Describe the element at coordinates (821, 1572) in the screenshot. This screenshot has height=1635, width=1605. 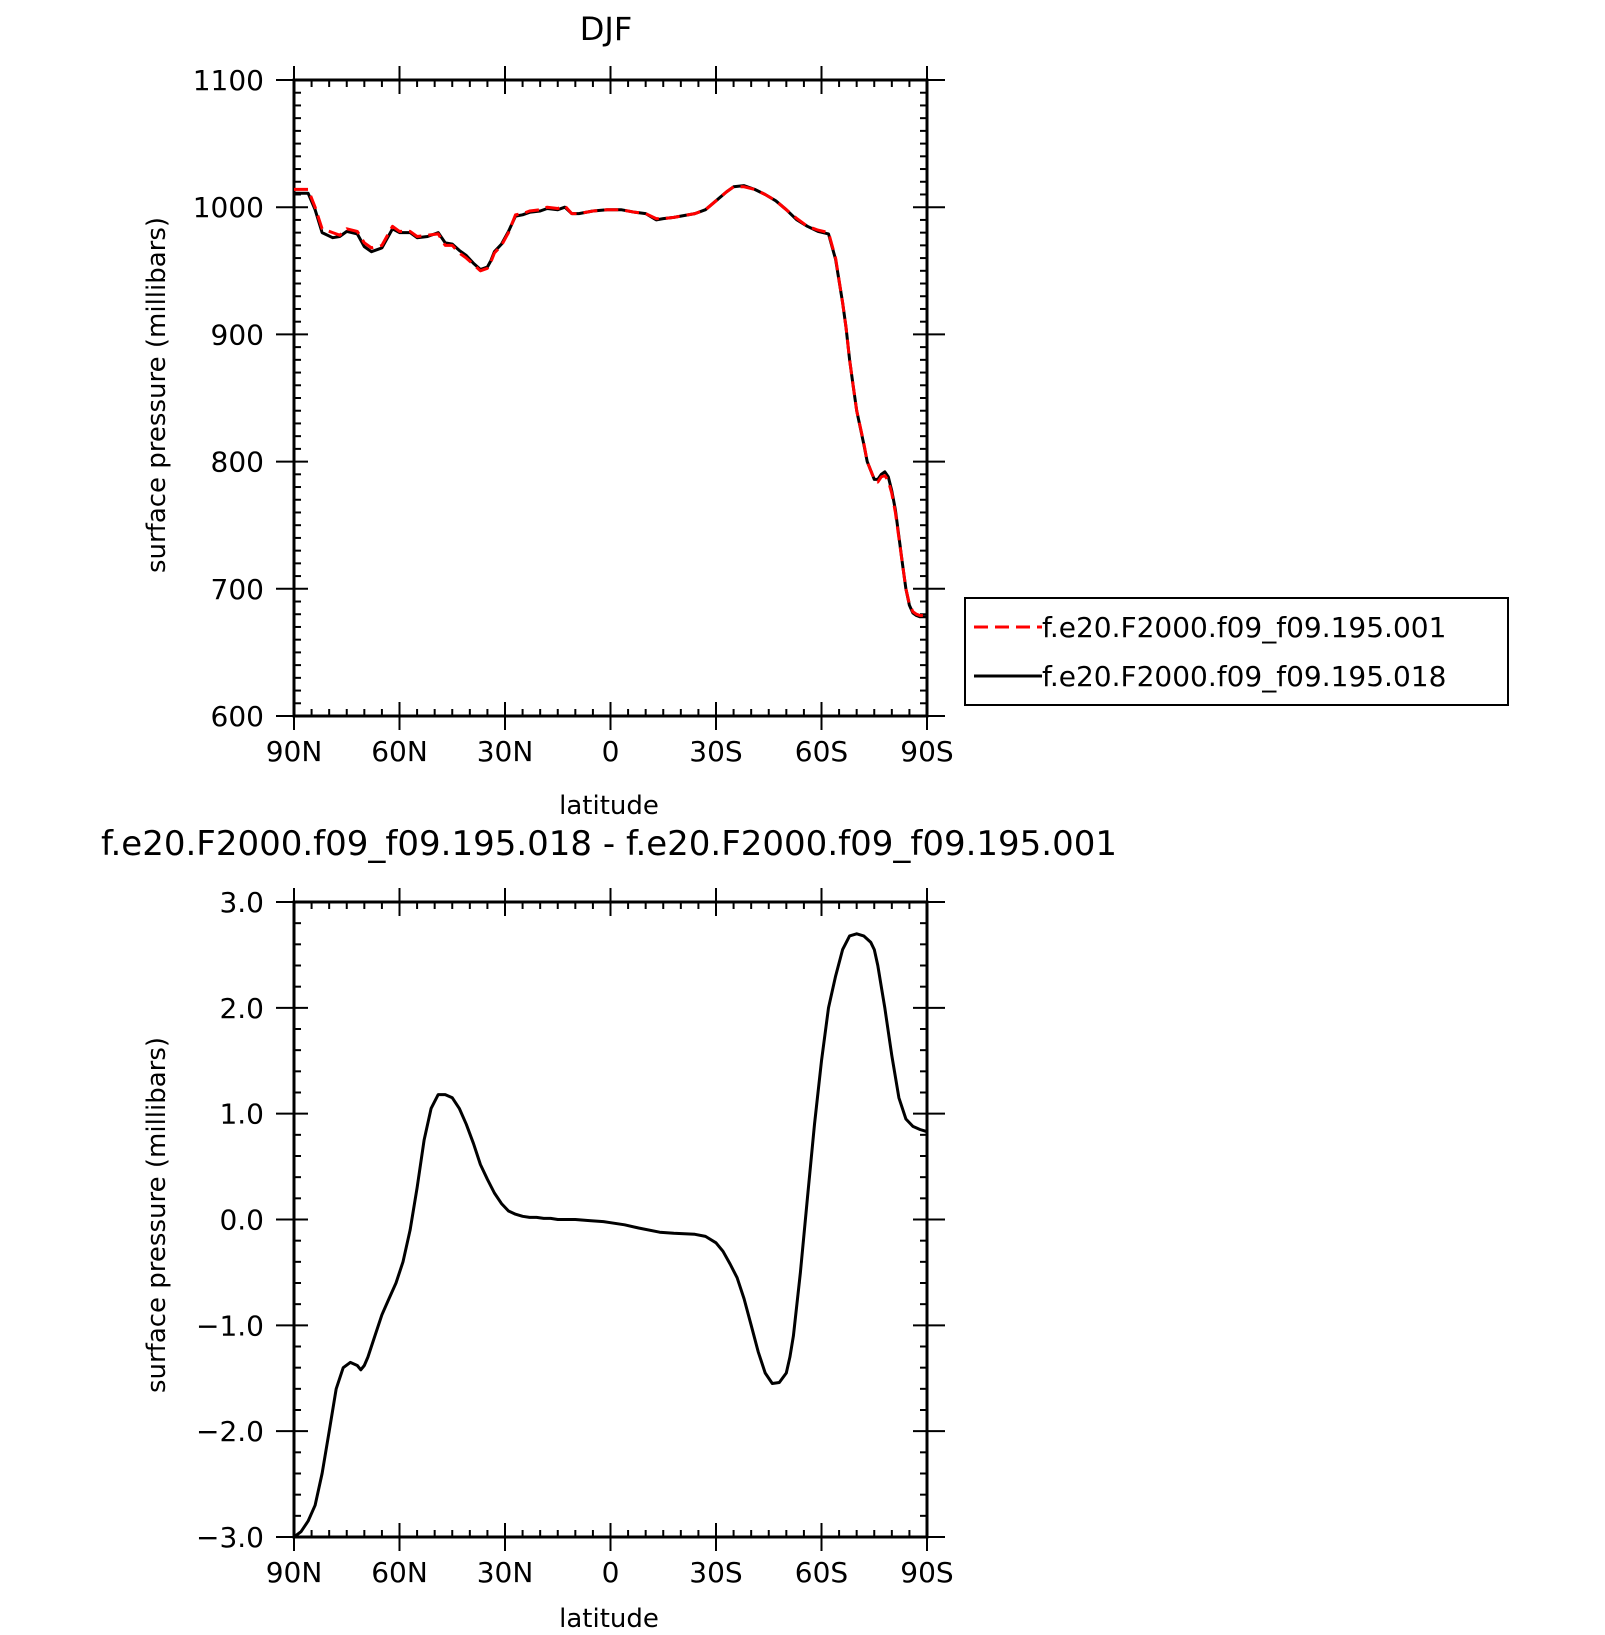
I see `bottom-x-tick-label: 60S` at that location.